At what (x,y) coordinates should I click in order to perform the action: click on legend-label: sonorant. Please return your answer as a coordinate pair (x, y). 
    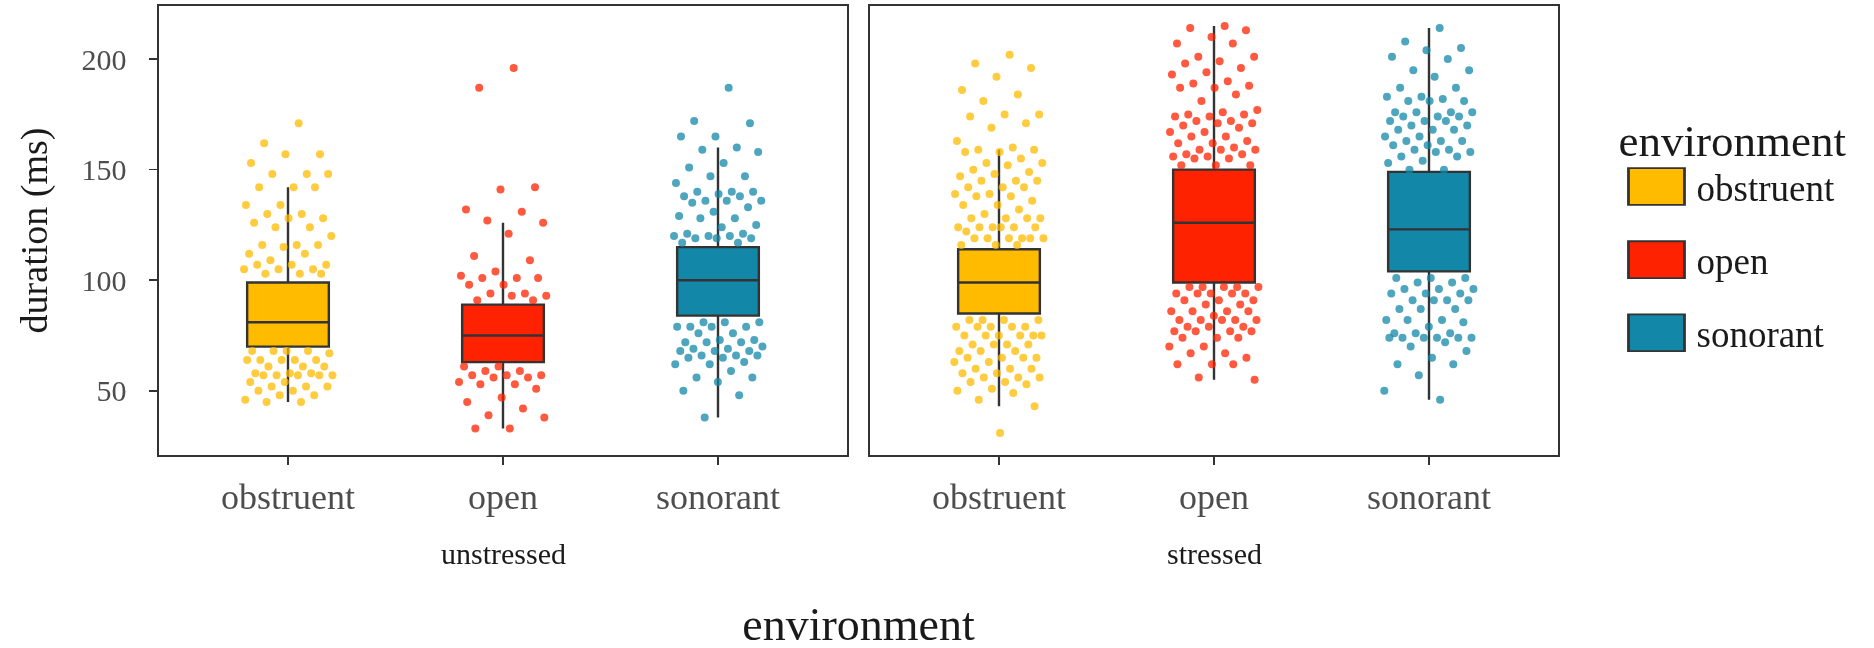
    Looking at the image, I should click on (1760, 335).